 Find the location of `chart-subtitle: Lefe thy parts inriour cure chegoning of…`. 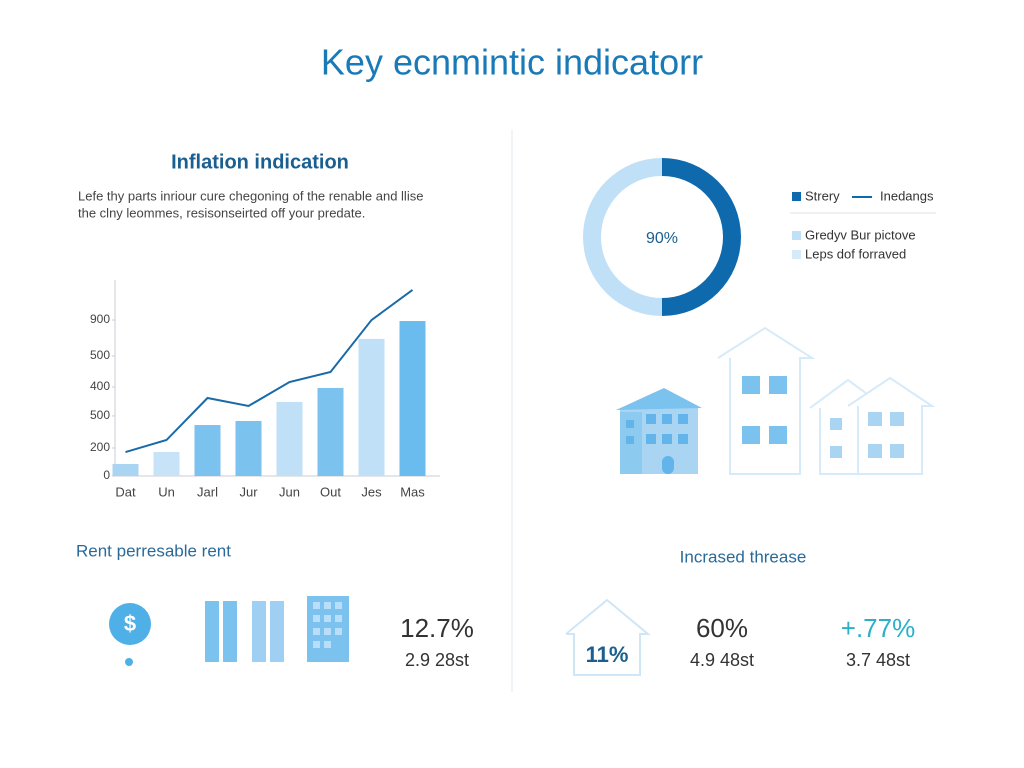

chart-subtitle: Lefe thy parts inriour cure chegoning of… is located at coordinates (250, 195).